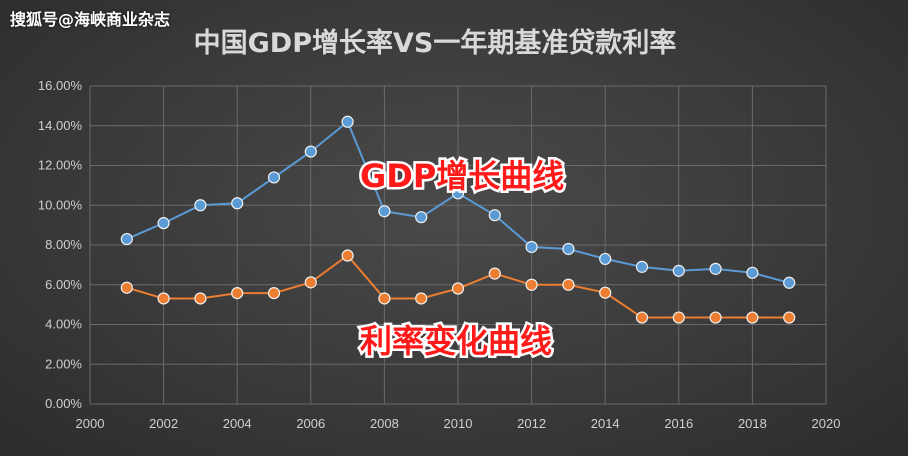 Image resolution: width=908 pixels, height=456 pixels. What do you see at coordinates (435, 43) in the screenshot?
I see `chart-title: 中国GDP增长率VS一年期基准贷款利率` at bounding box center [435, 43].